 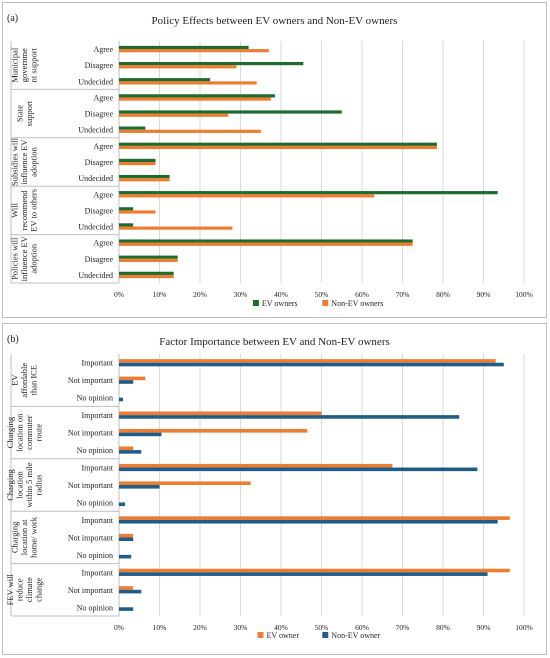 What do you see at coordinates (119, 627) in the screenshot?
I see `x-tick-label: 0%` at bounding box center [119, 627].